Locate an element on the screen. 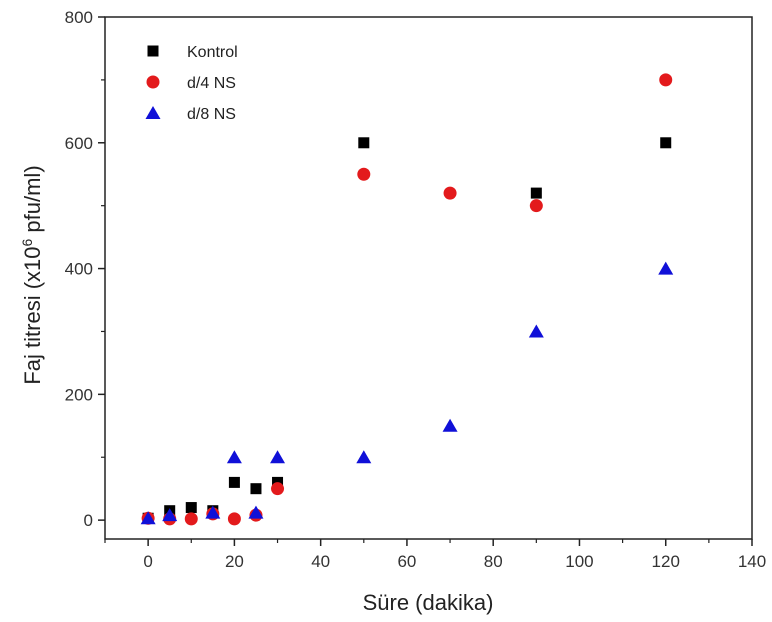 The image size is (772, 622). x-tick-label: 80 is located at coordinates (493, 561).